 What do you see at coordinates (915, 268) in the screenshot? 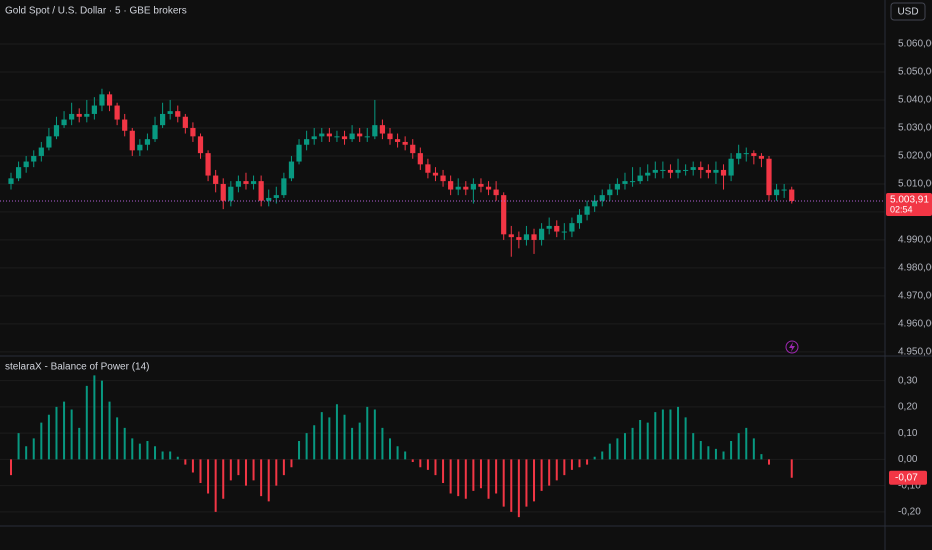
I see `y-tick-label: 4.980,00` at bounding box center [915, 268].